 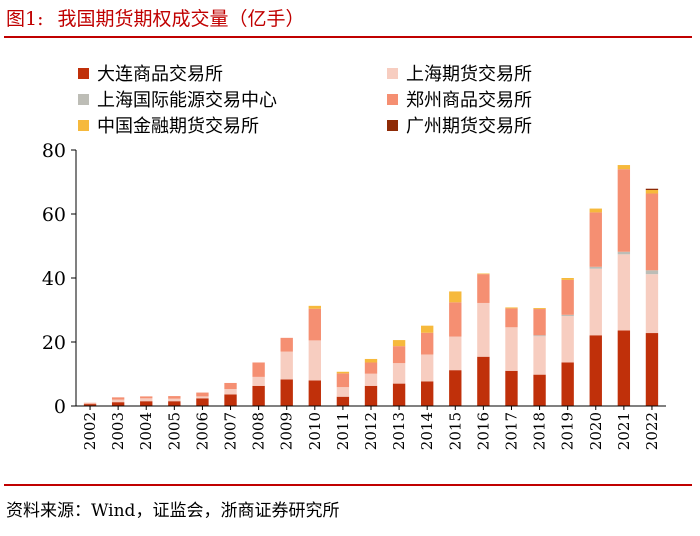 I want to click on x-tick-label-2017: 2017, so click(x=511, y=431).